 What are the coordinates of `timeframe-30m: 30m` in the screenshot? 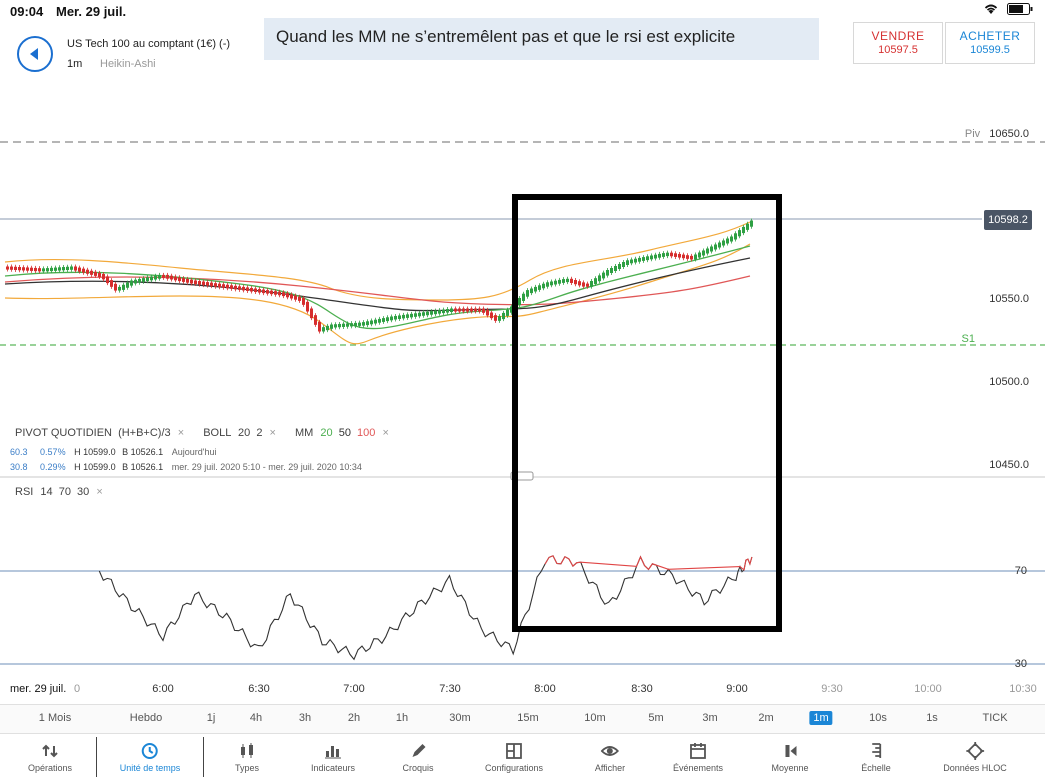 It's located at (460, 718).